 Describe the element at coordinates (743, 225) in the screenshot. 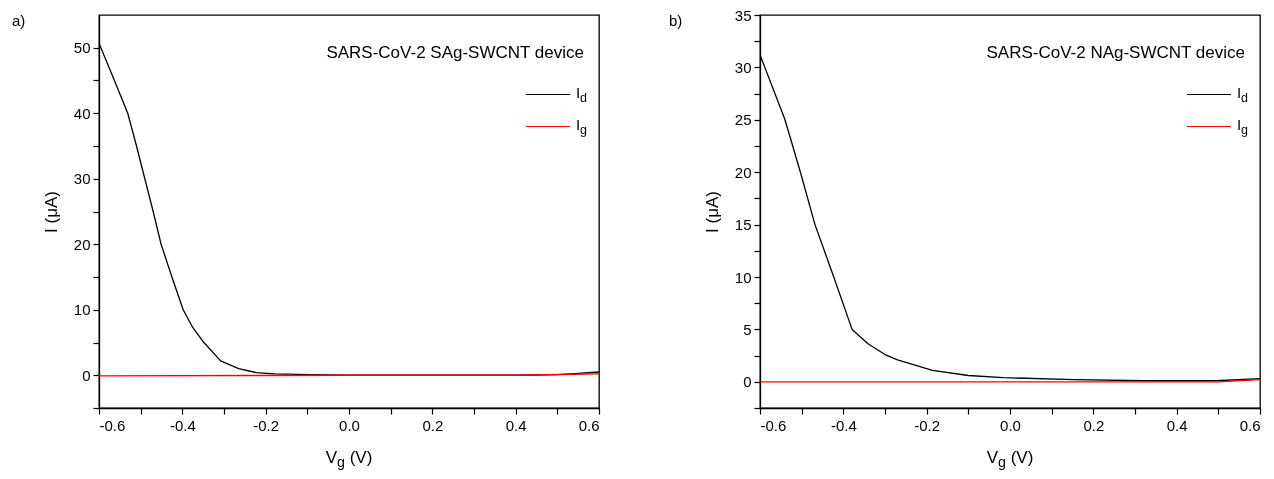

I see `y-tick-label: 15` at that location.